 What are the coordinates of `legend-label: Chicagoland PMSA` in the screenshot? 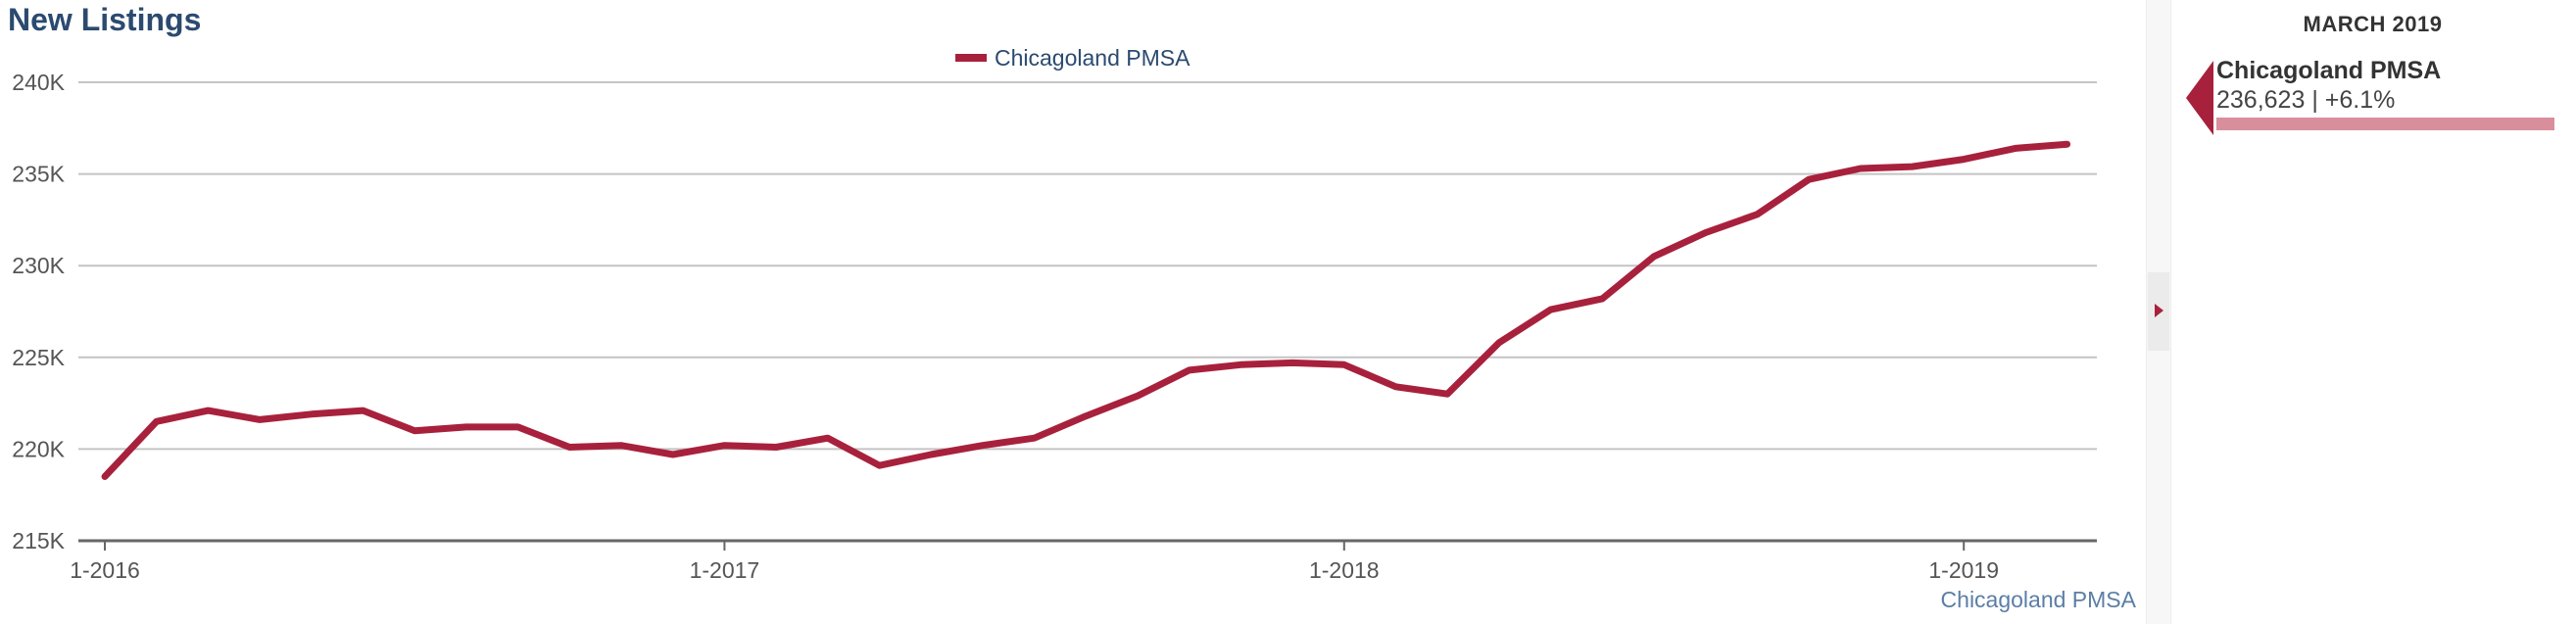 It's located at (1093, 58).